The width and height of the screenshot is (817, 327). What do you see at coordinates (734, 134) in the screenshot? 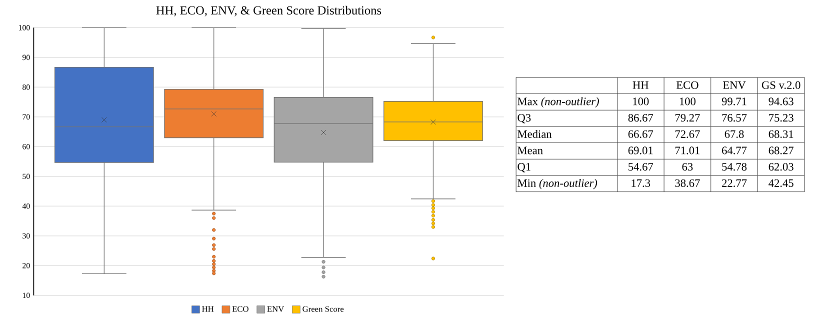
I see `text: 67.8` at bounding box center [734, 134].